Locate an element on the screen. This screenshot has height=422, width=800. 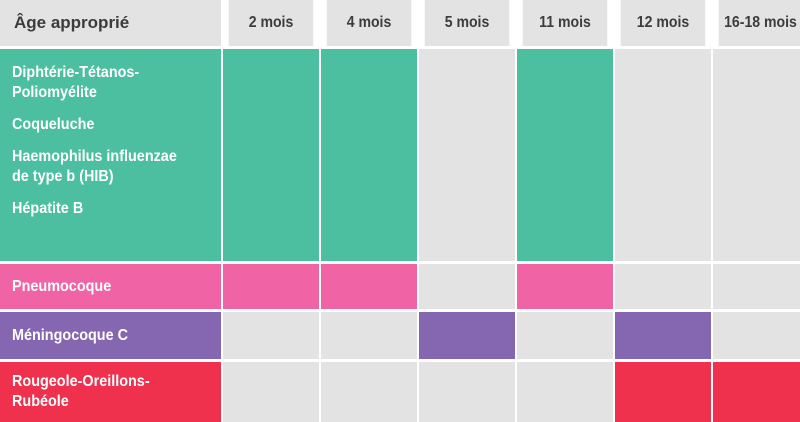
vaccine-coqueluche: Coqueluche is located at coordinates (113, 125).